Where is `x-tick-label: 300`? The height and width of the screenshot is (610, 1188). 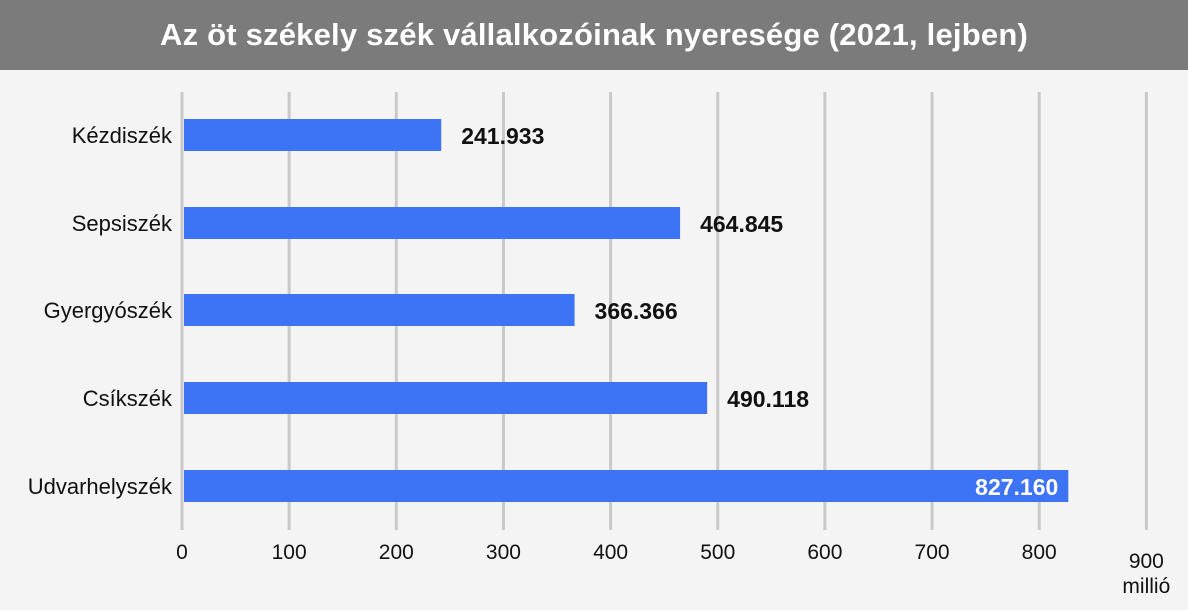 x-tick-label: 300 is located at coordinates (503, 552).